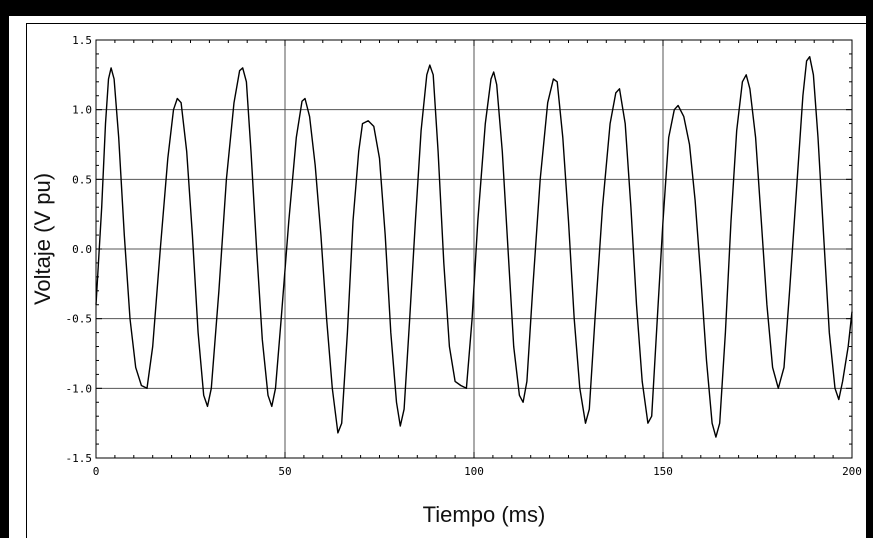 Image resolution: width=873 pixels, height=538 pixels. What do you see at coordinates (82, 179) in the screenshot?
I see `y-tick-label: 0.5` at bounding box center [82, 179].